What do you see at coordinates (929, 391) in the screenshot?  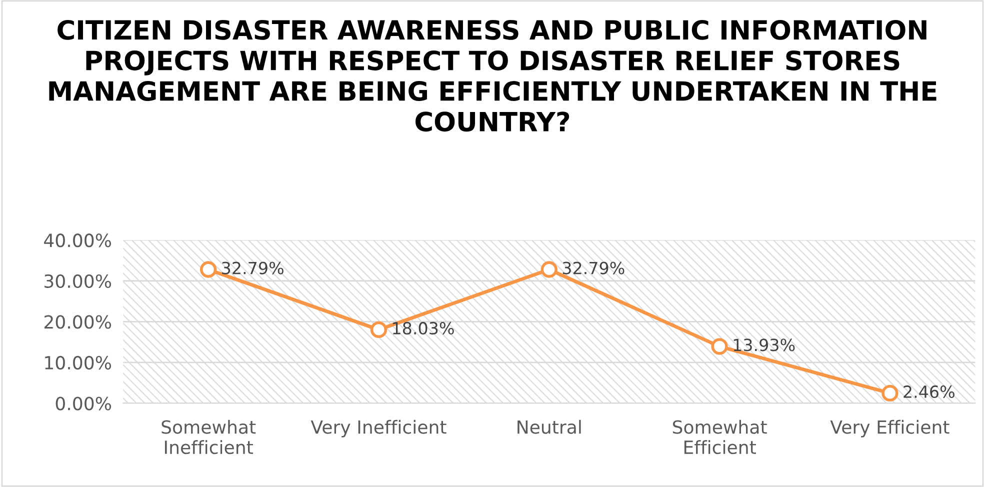 I see `data-label: 2.46%` at bounding box center [929, 391].